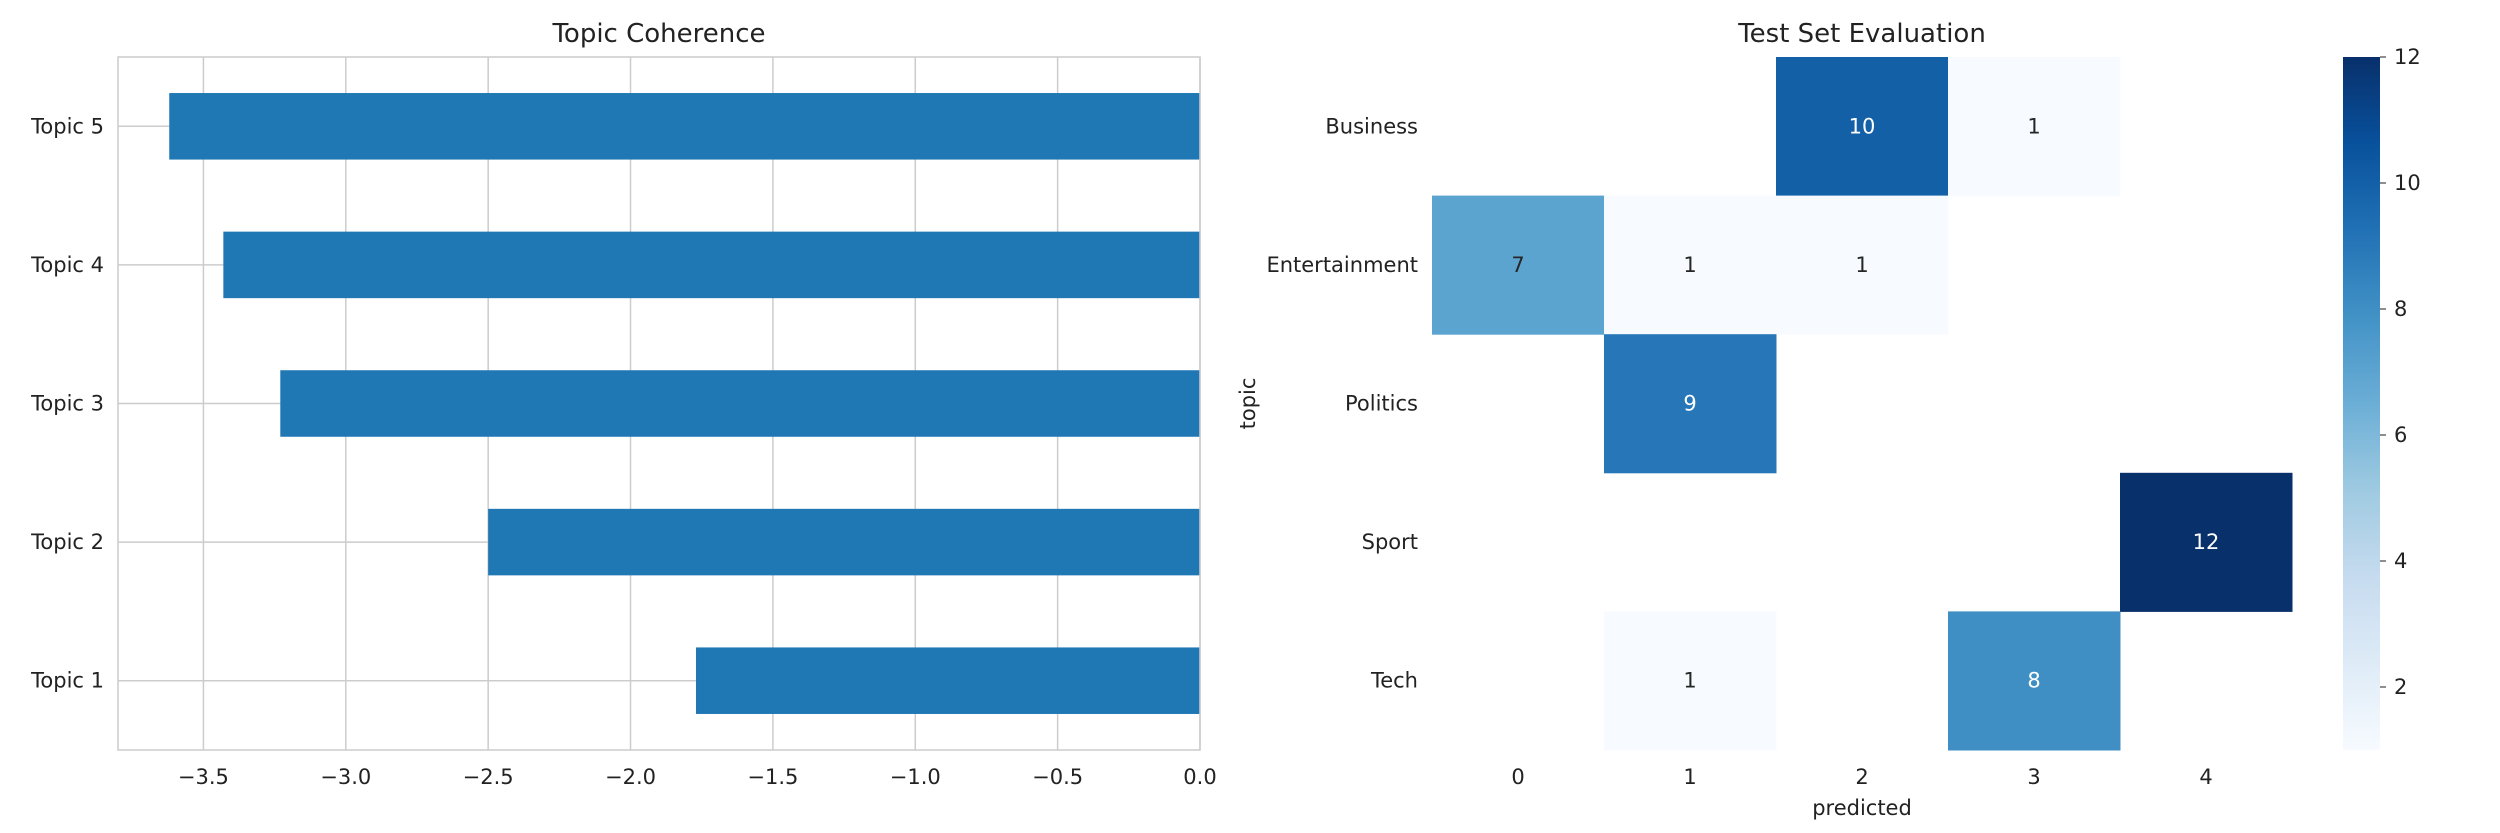  What do you see at coordinates (67, 542) in the screenshot?
I see `bar-y-tick-label: Topic 2` at bounding box center [67, 542].